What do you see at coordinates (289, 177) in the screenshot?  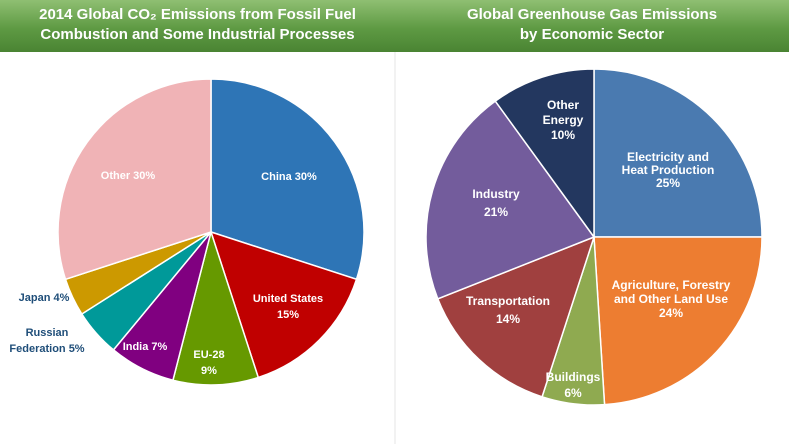 I see `slice-label-china: China 30%` at bounding box center [289, 177].